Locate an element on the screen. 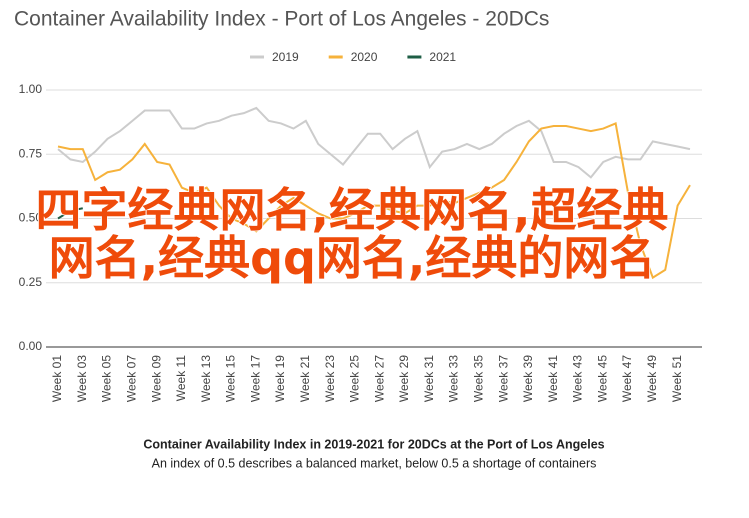 Image resolution: width=749 pixels, height=518 pixels. y-tick-label: 0.75 is located at coordinates (31, 153).